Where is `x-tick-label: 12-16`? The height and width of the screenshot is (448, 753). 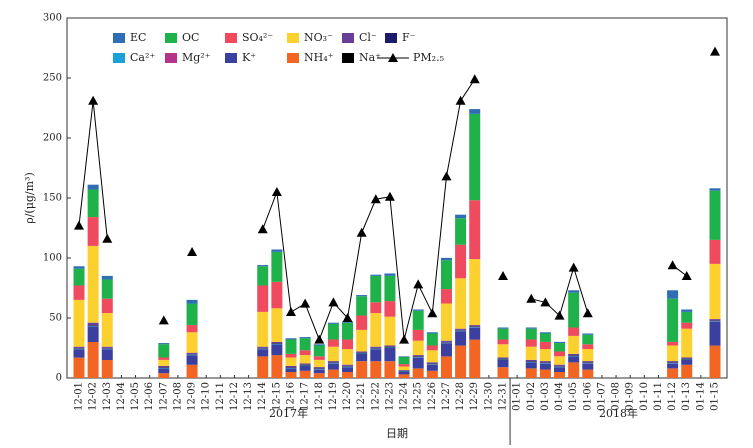
x-tick-label: 12-16 is located at coordinates (291, 396).